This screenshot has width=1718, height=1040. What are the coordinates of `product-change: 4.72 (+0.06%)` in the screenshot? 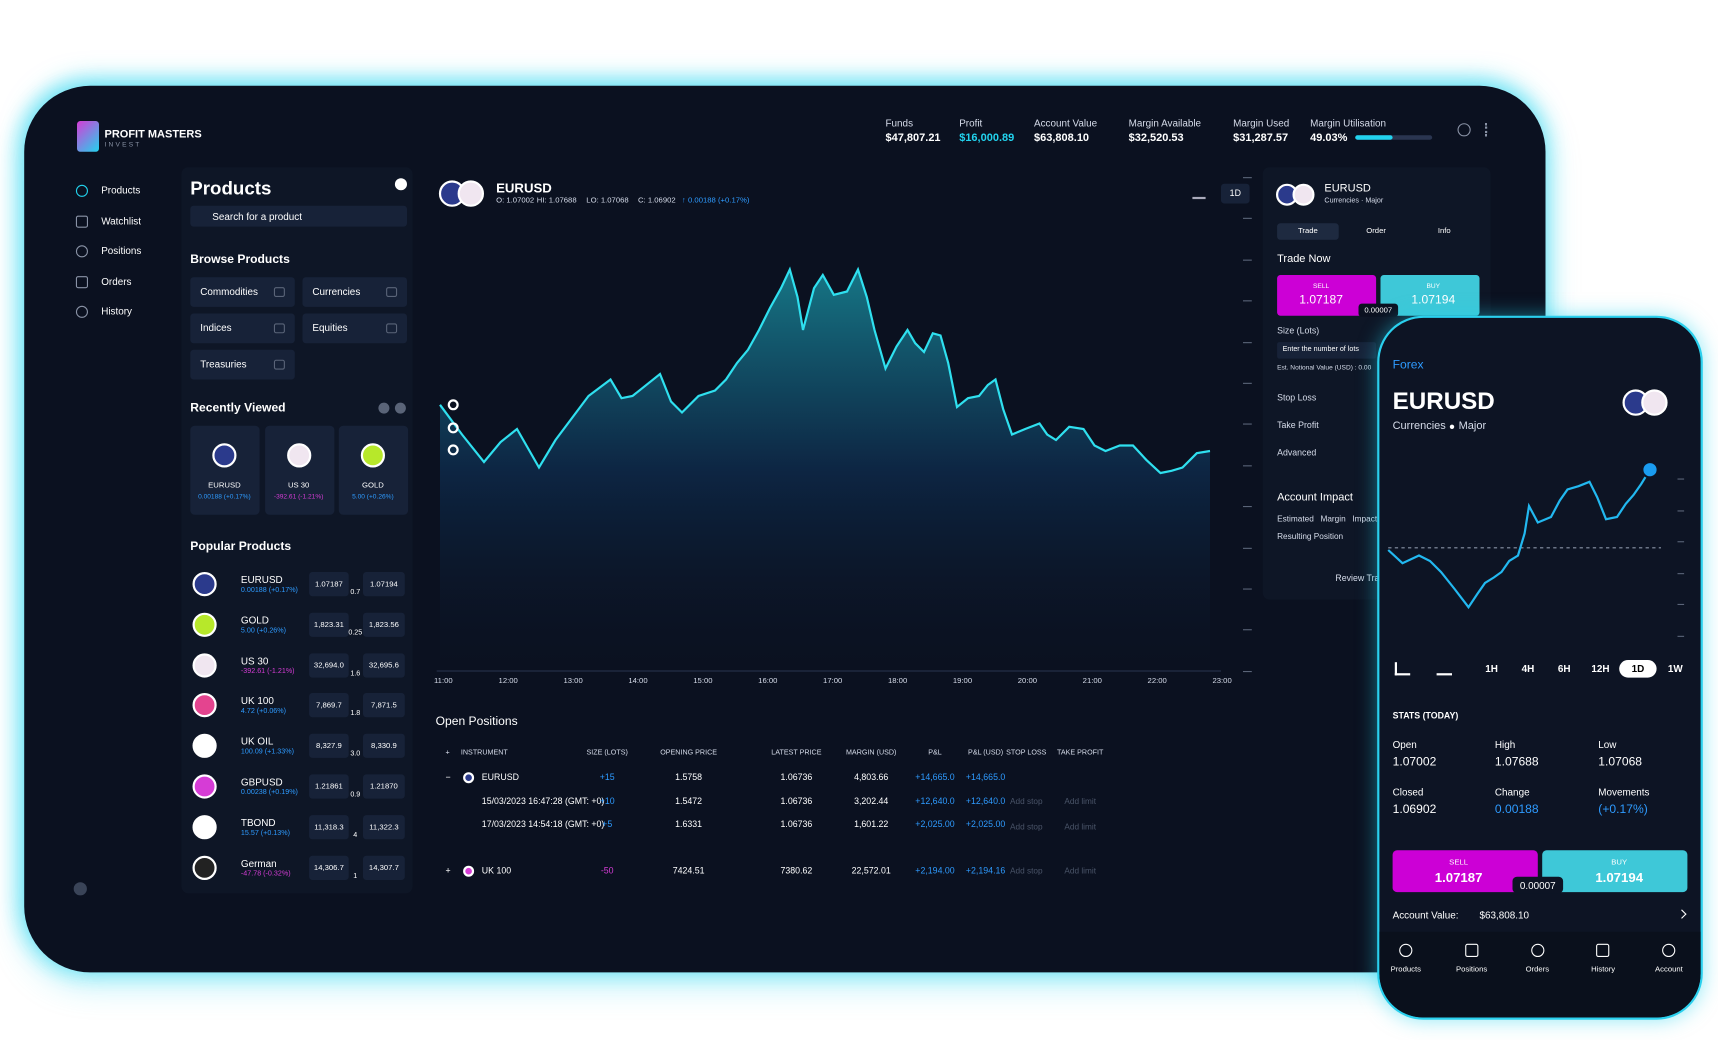 It's located at (263, 711).